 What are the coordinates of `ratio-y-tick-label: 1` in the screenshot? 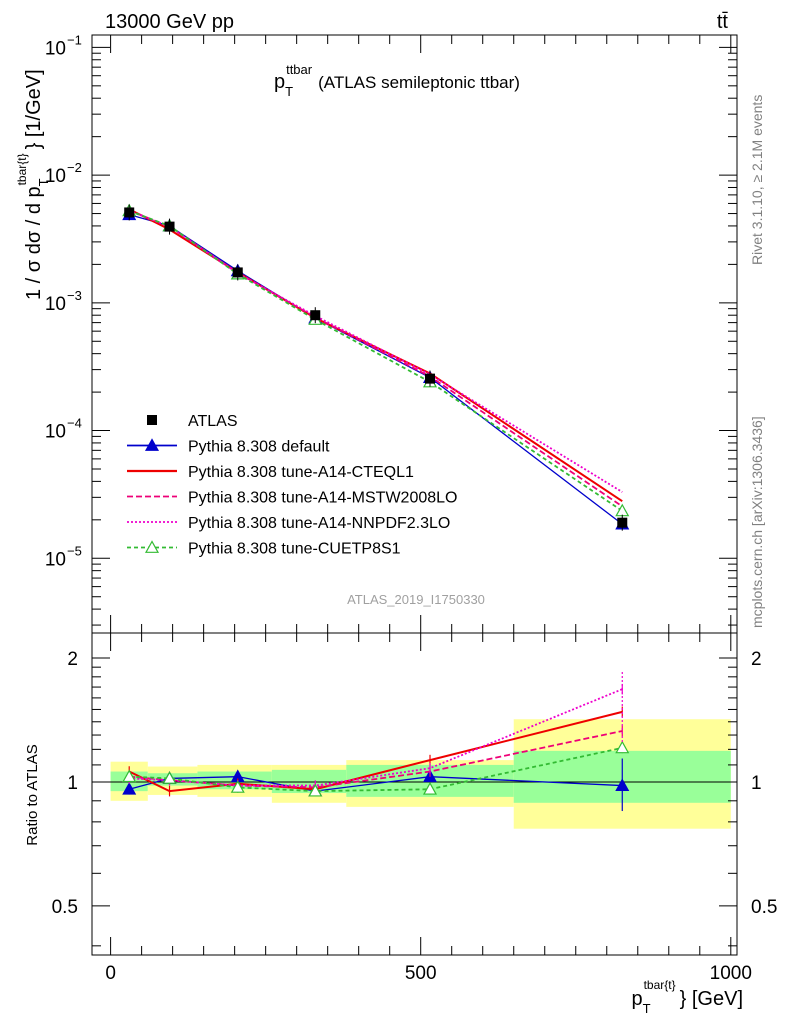 It's located at (72, 783).